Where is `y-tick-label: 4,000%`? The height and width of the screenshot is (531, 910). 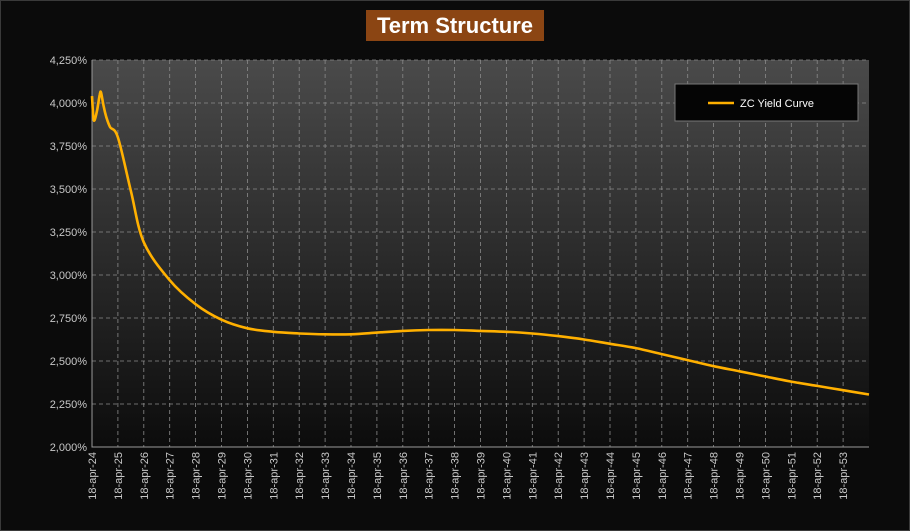 y-tick-label: 4,000% is located at coordinates (69, 104).